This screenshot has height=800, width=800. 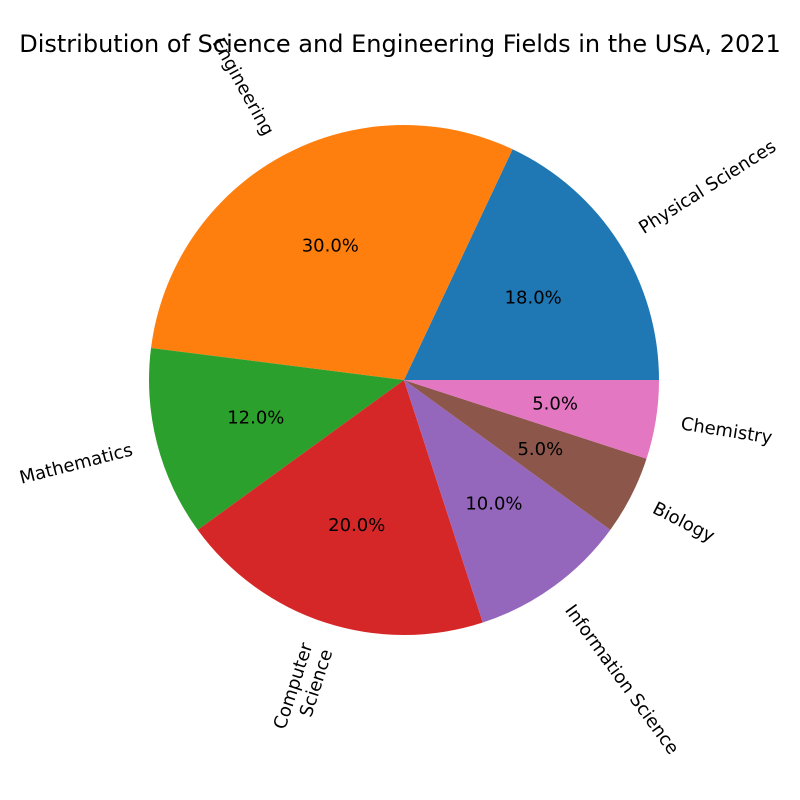 What do you see at coordinates (76, 464) in the screenshot?
I see `slice-label-mathematics: Mathematics` at bounding box center [76, 464].